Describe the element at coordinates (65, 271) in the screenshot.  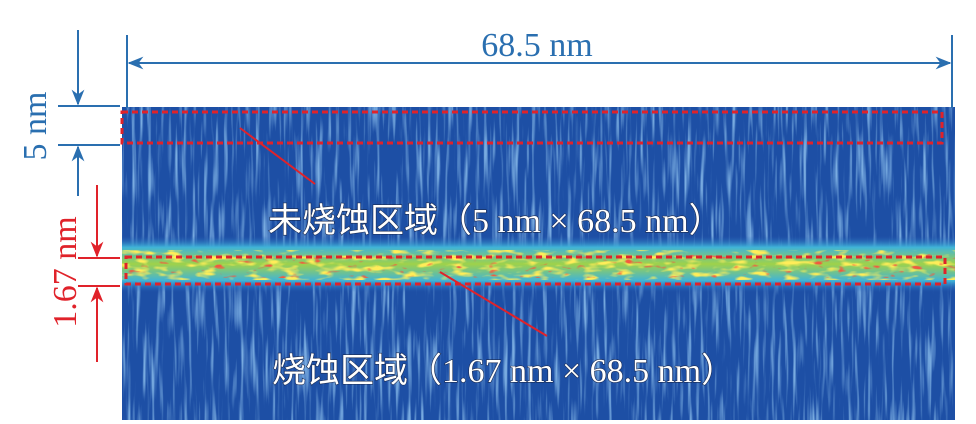
I see `ablated-height-label: 1.67 nm` at that location.